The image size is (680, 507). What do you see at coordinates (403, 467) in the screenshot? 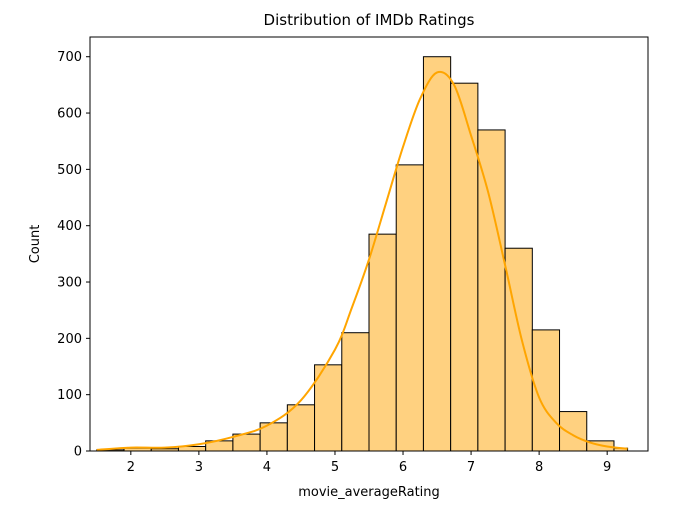
I see `x-tick-label: 6` at bounding box center [403, 467].